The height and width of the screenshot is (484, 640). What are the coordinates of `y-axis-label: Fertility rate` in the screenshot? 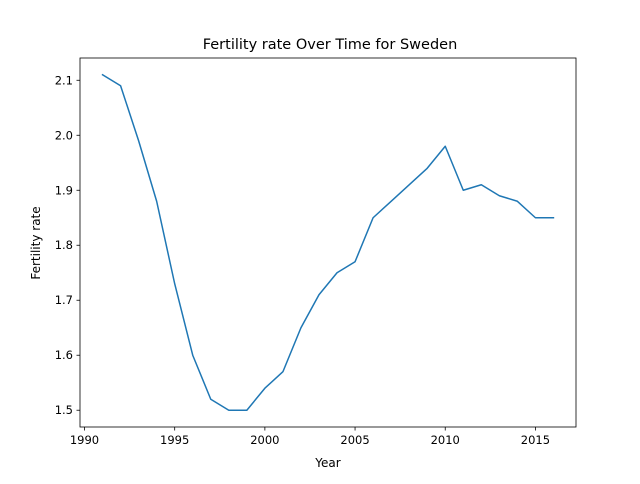 It's located at (36, 242).